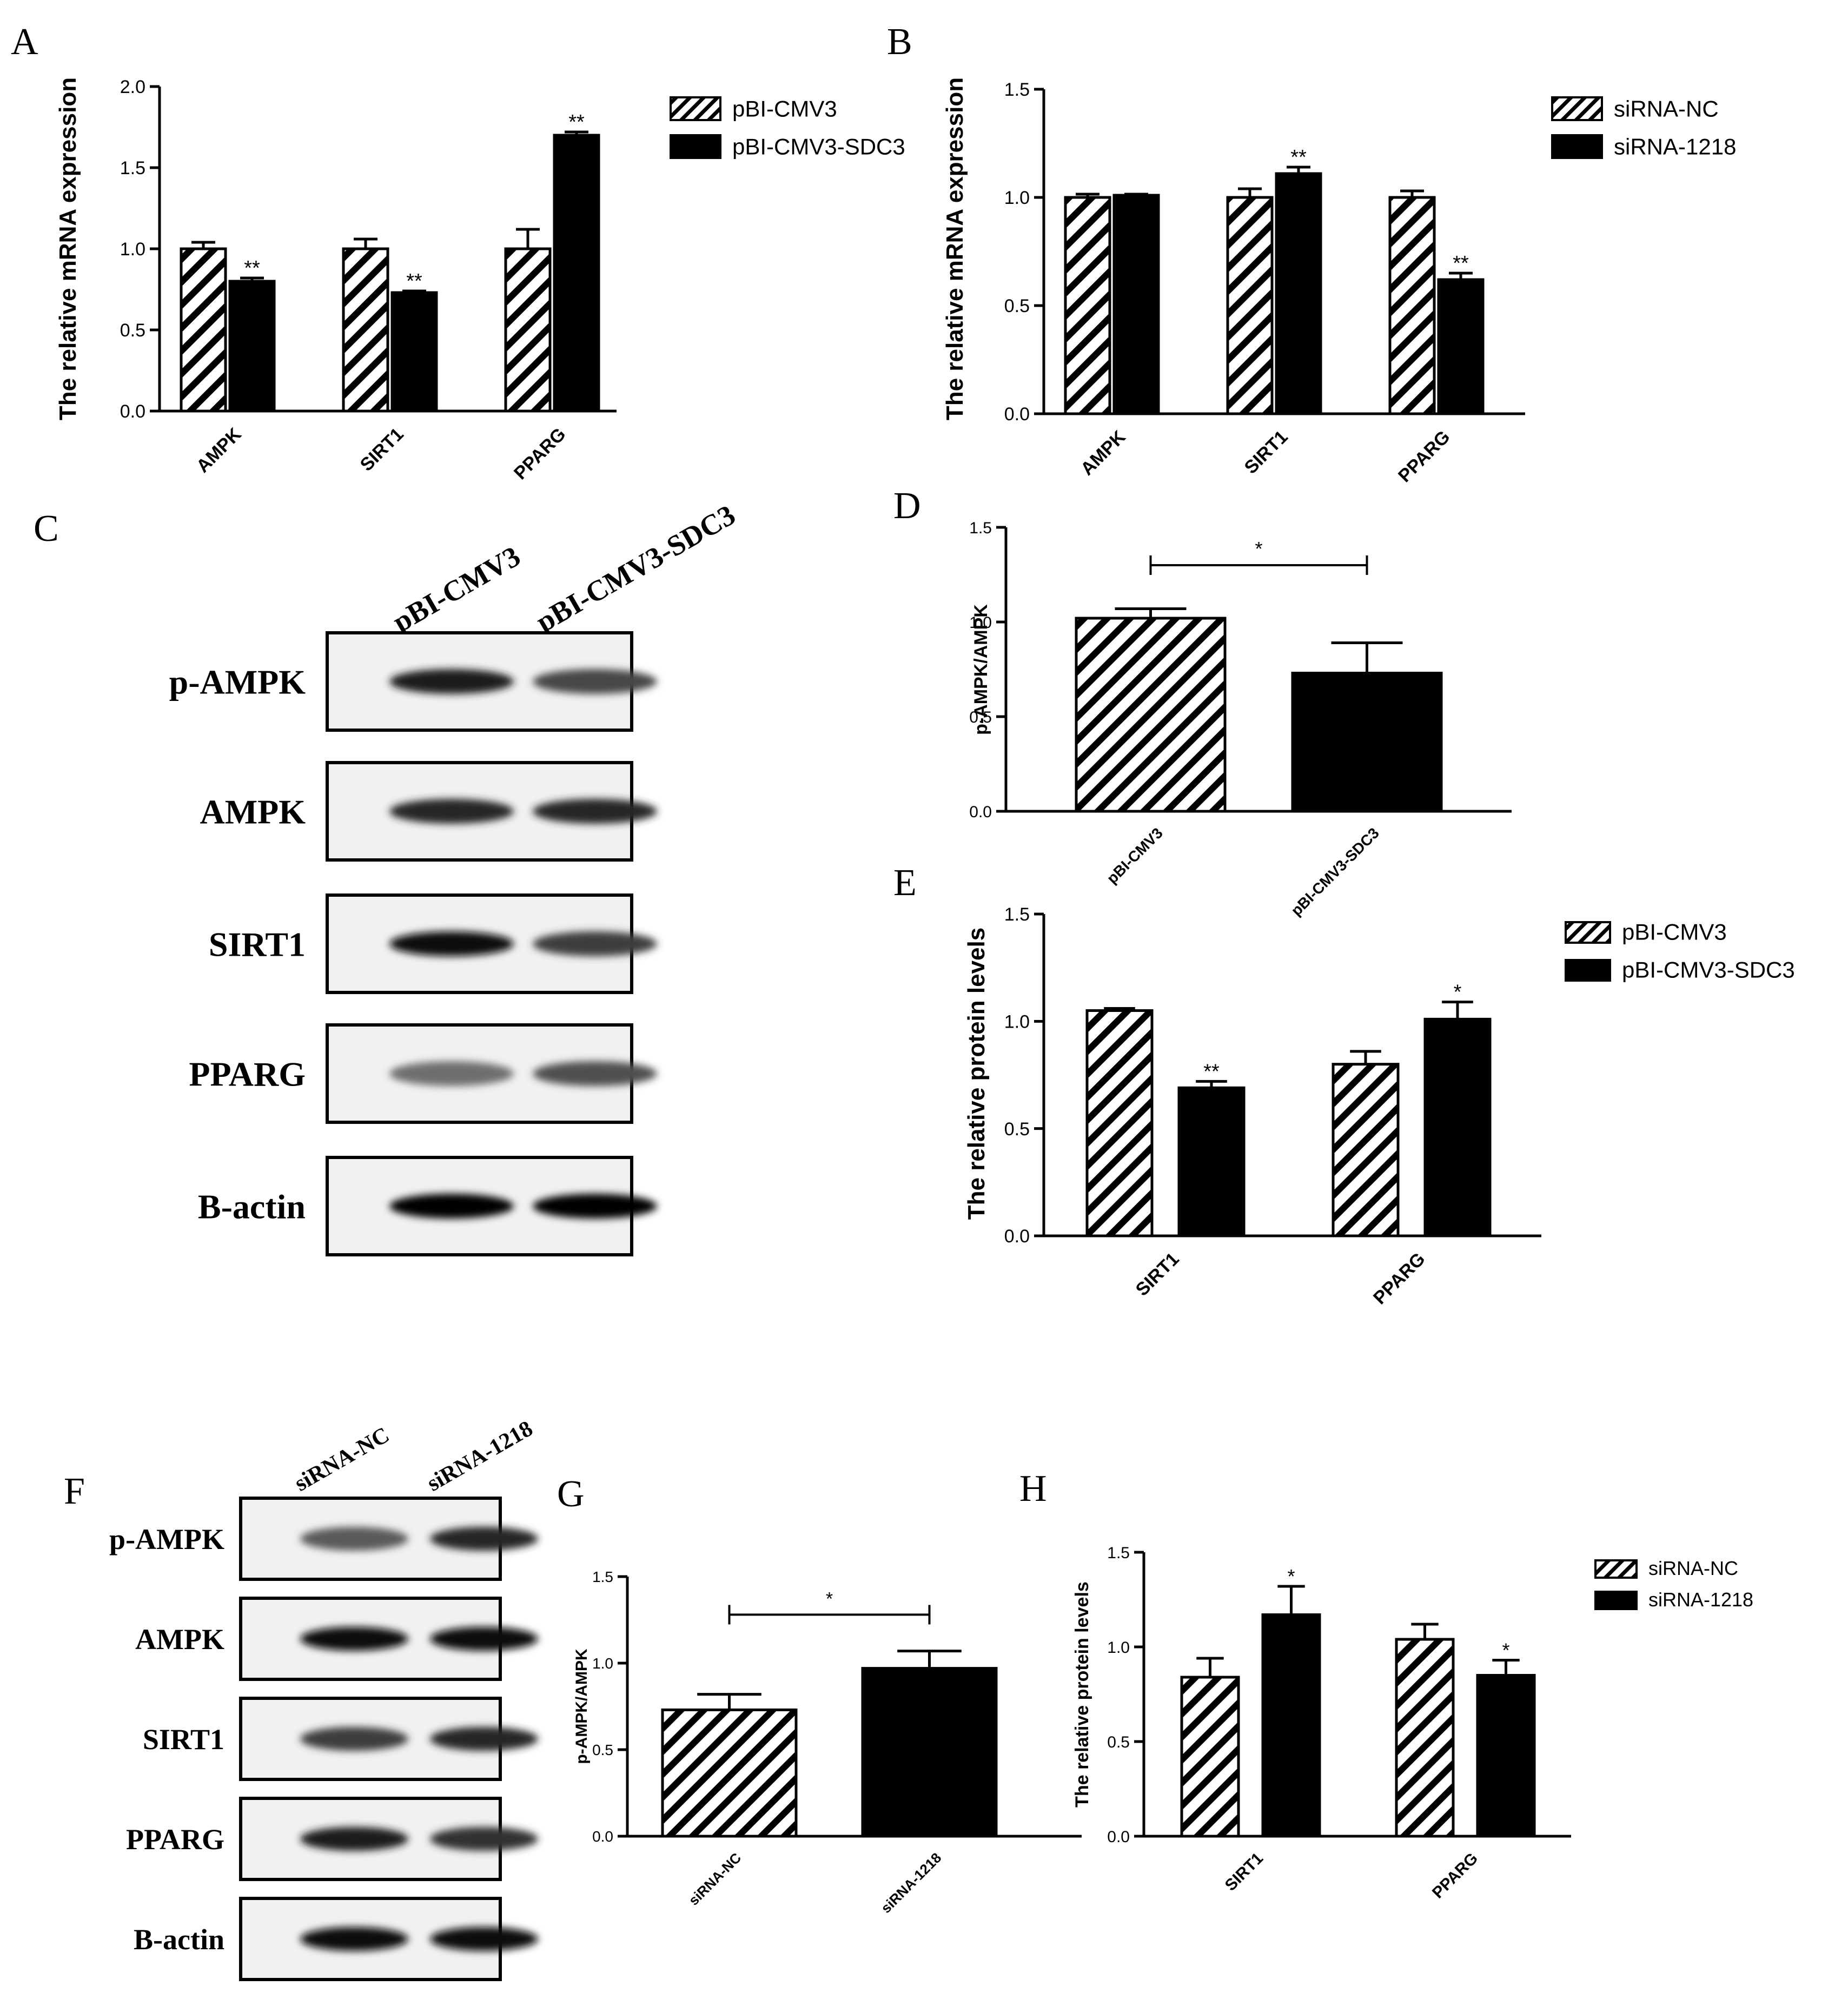 The width and height of the screenshot is (1848, 1999). What do you see at coordinates (1266, 452) in the screenshot?
I see `x-category-label: SIRT1` at bounding box center [1266, 452].